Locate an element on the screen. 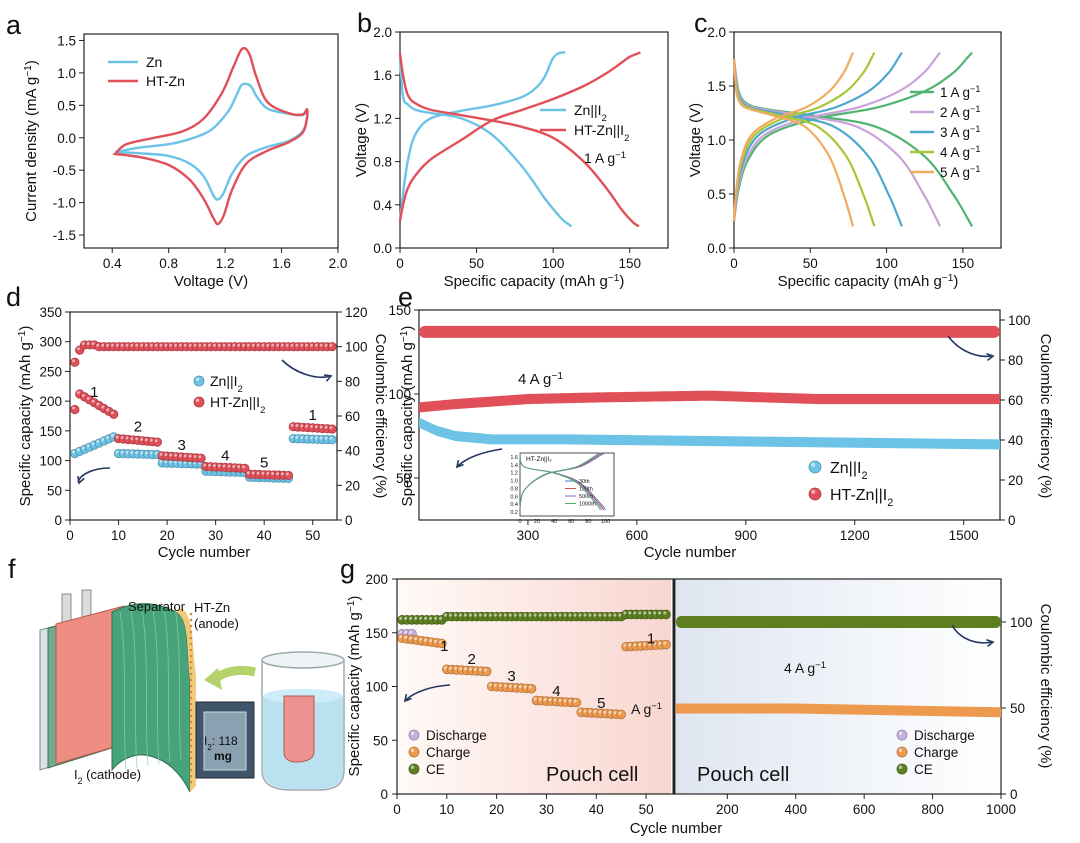  y2-tick-label: 80 is located at coordinates (352, 381).